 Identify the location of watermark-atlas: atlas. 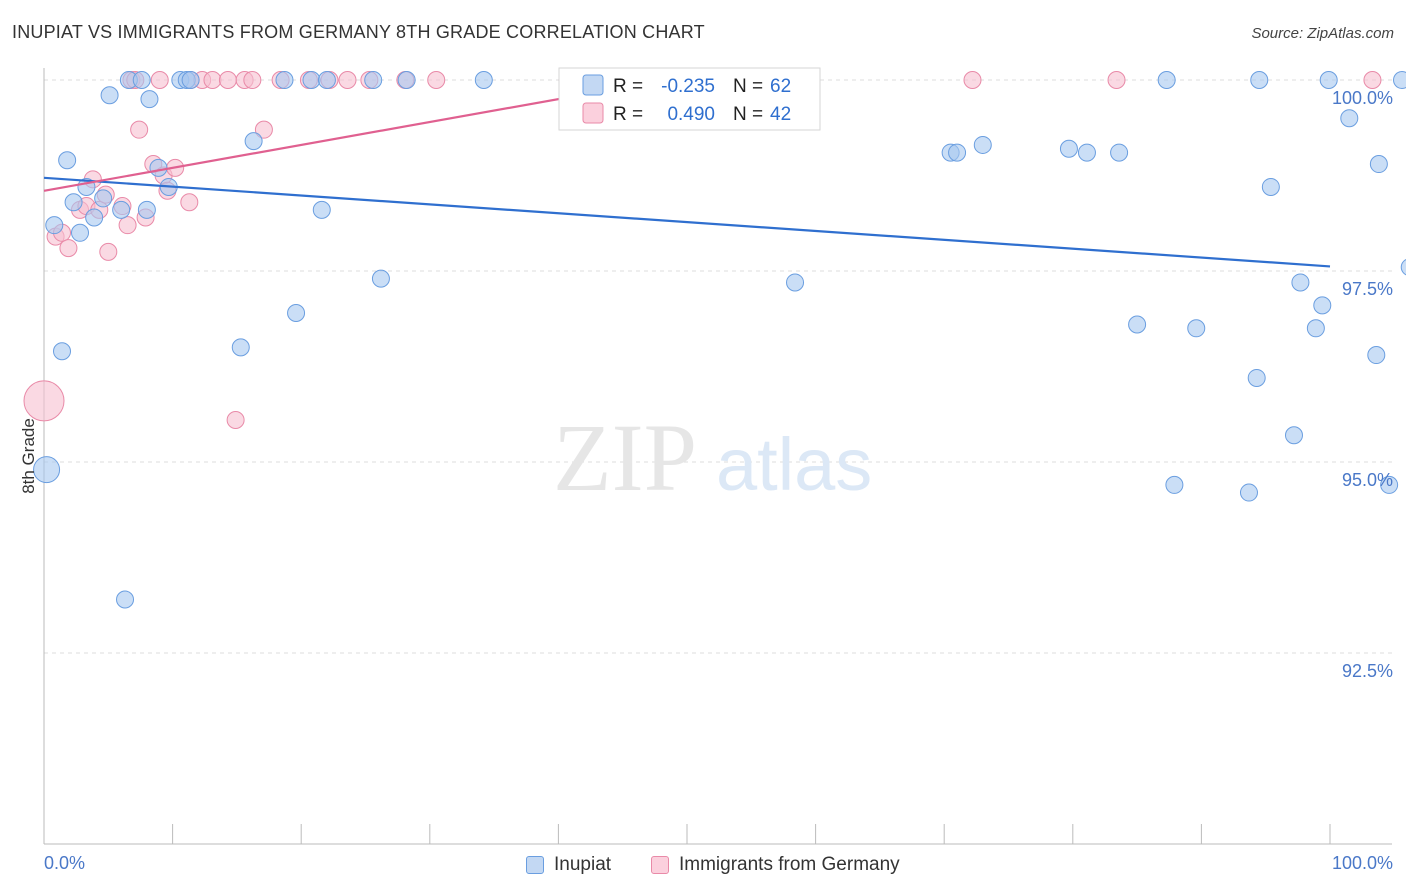
(794, 464).